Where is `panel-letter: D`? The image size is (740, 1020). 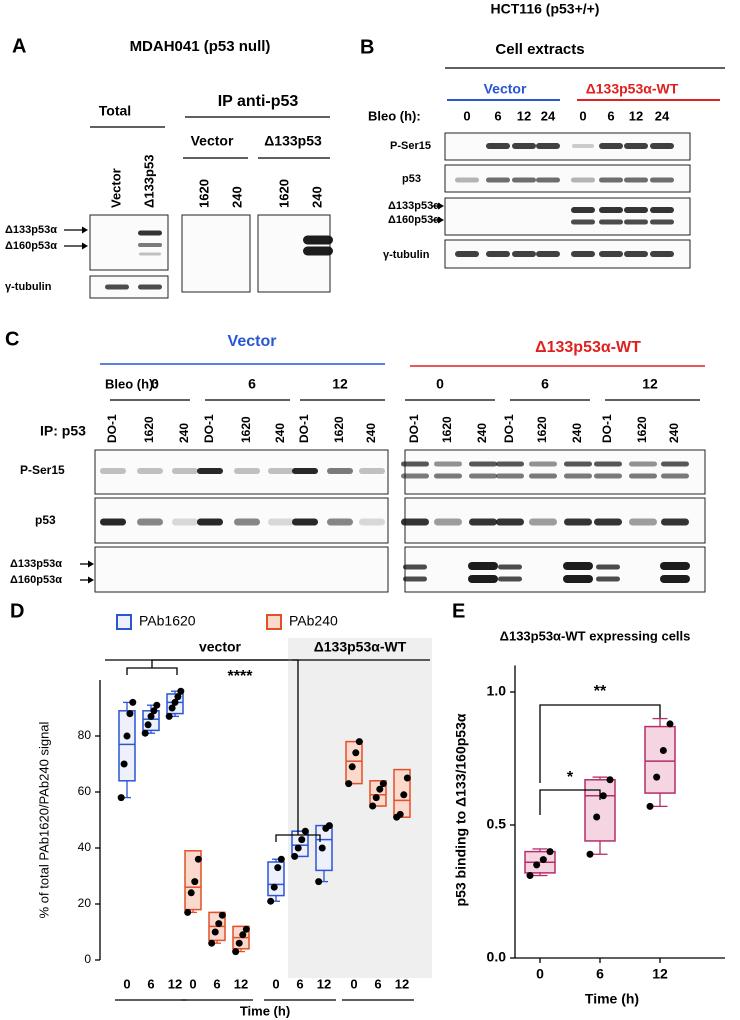
panel-letter: D is located at coordinates (17, 611).